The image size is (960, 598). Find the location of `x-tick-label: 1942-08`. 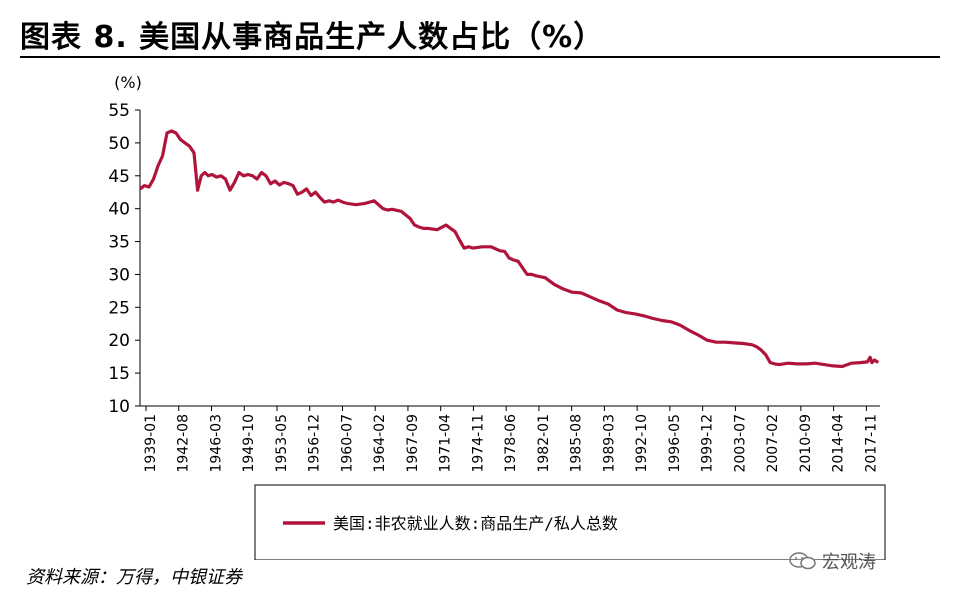

x-tick-label: 1942-08 is located at coordinates (184, 443).